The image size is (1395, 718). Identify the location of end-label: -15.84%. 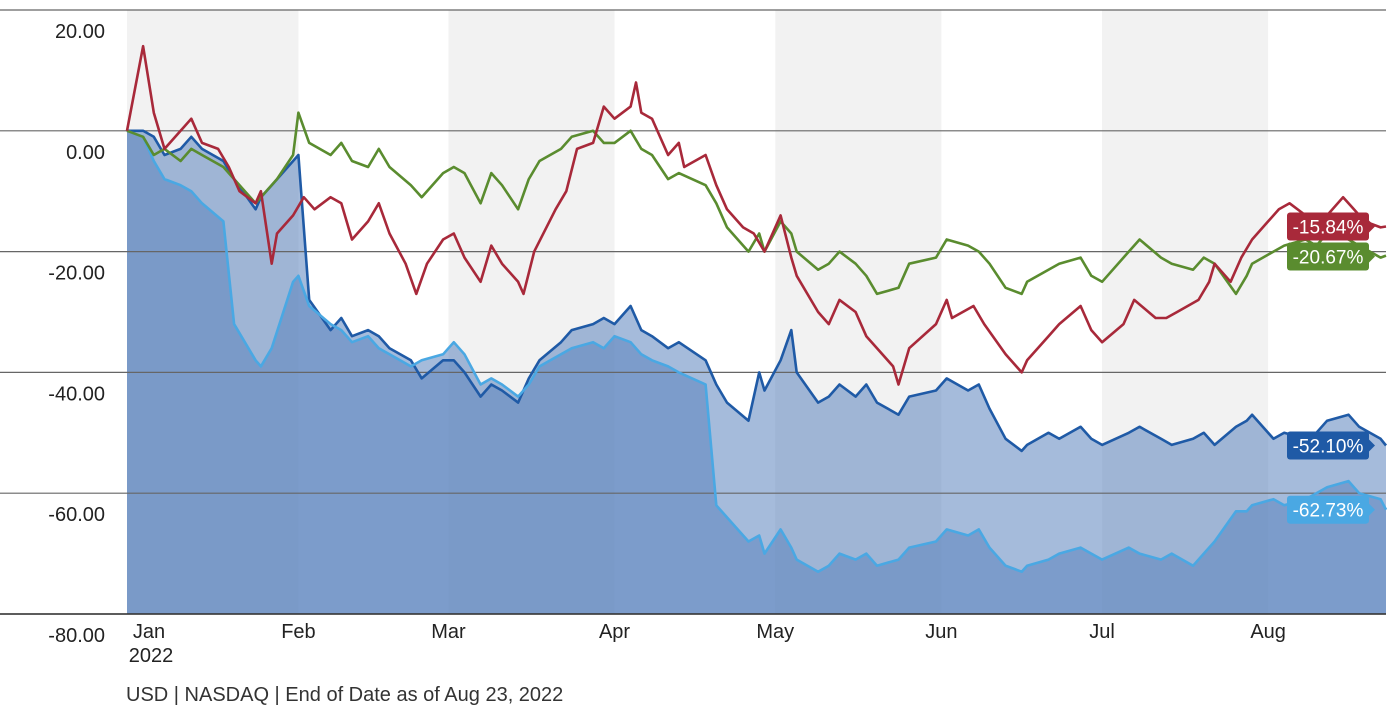
(1331, 226).